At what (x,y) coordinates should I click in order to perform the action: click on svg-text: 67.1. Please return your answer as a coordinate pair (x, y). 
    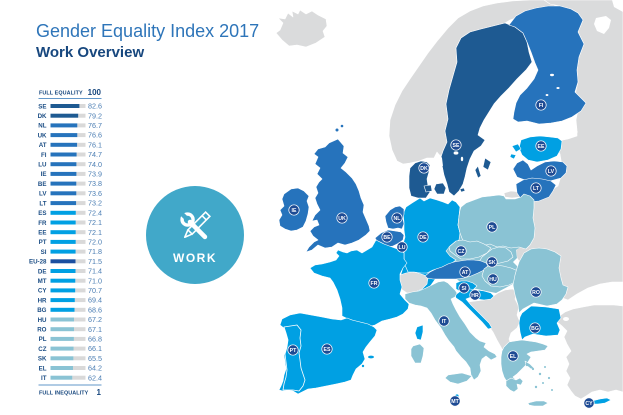
    Looking at the image, I should click on (95, 329).